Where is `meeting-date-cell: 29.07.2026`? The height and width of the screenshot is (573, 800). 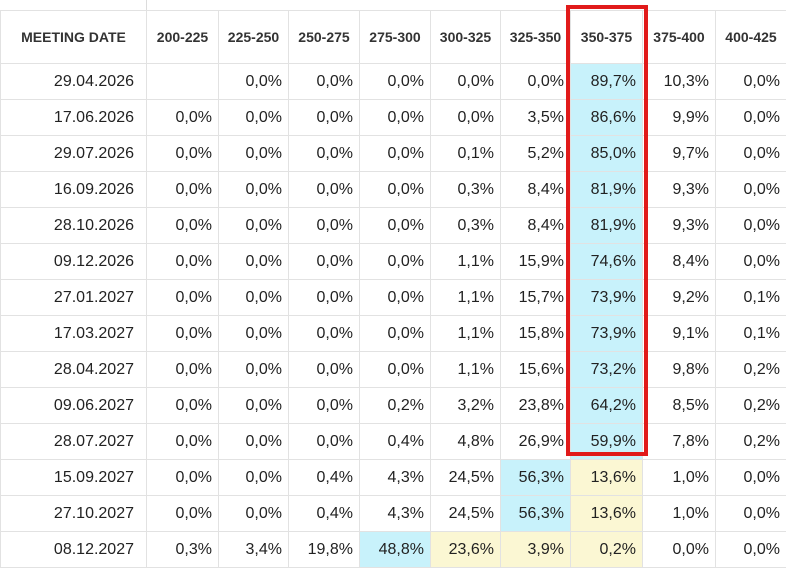
meeting-date-cell: 29.07.2026 is located at coordinates (73, 153).